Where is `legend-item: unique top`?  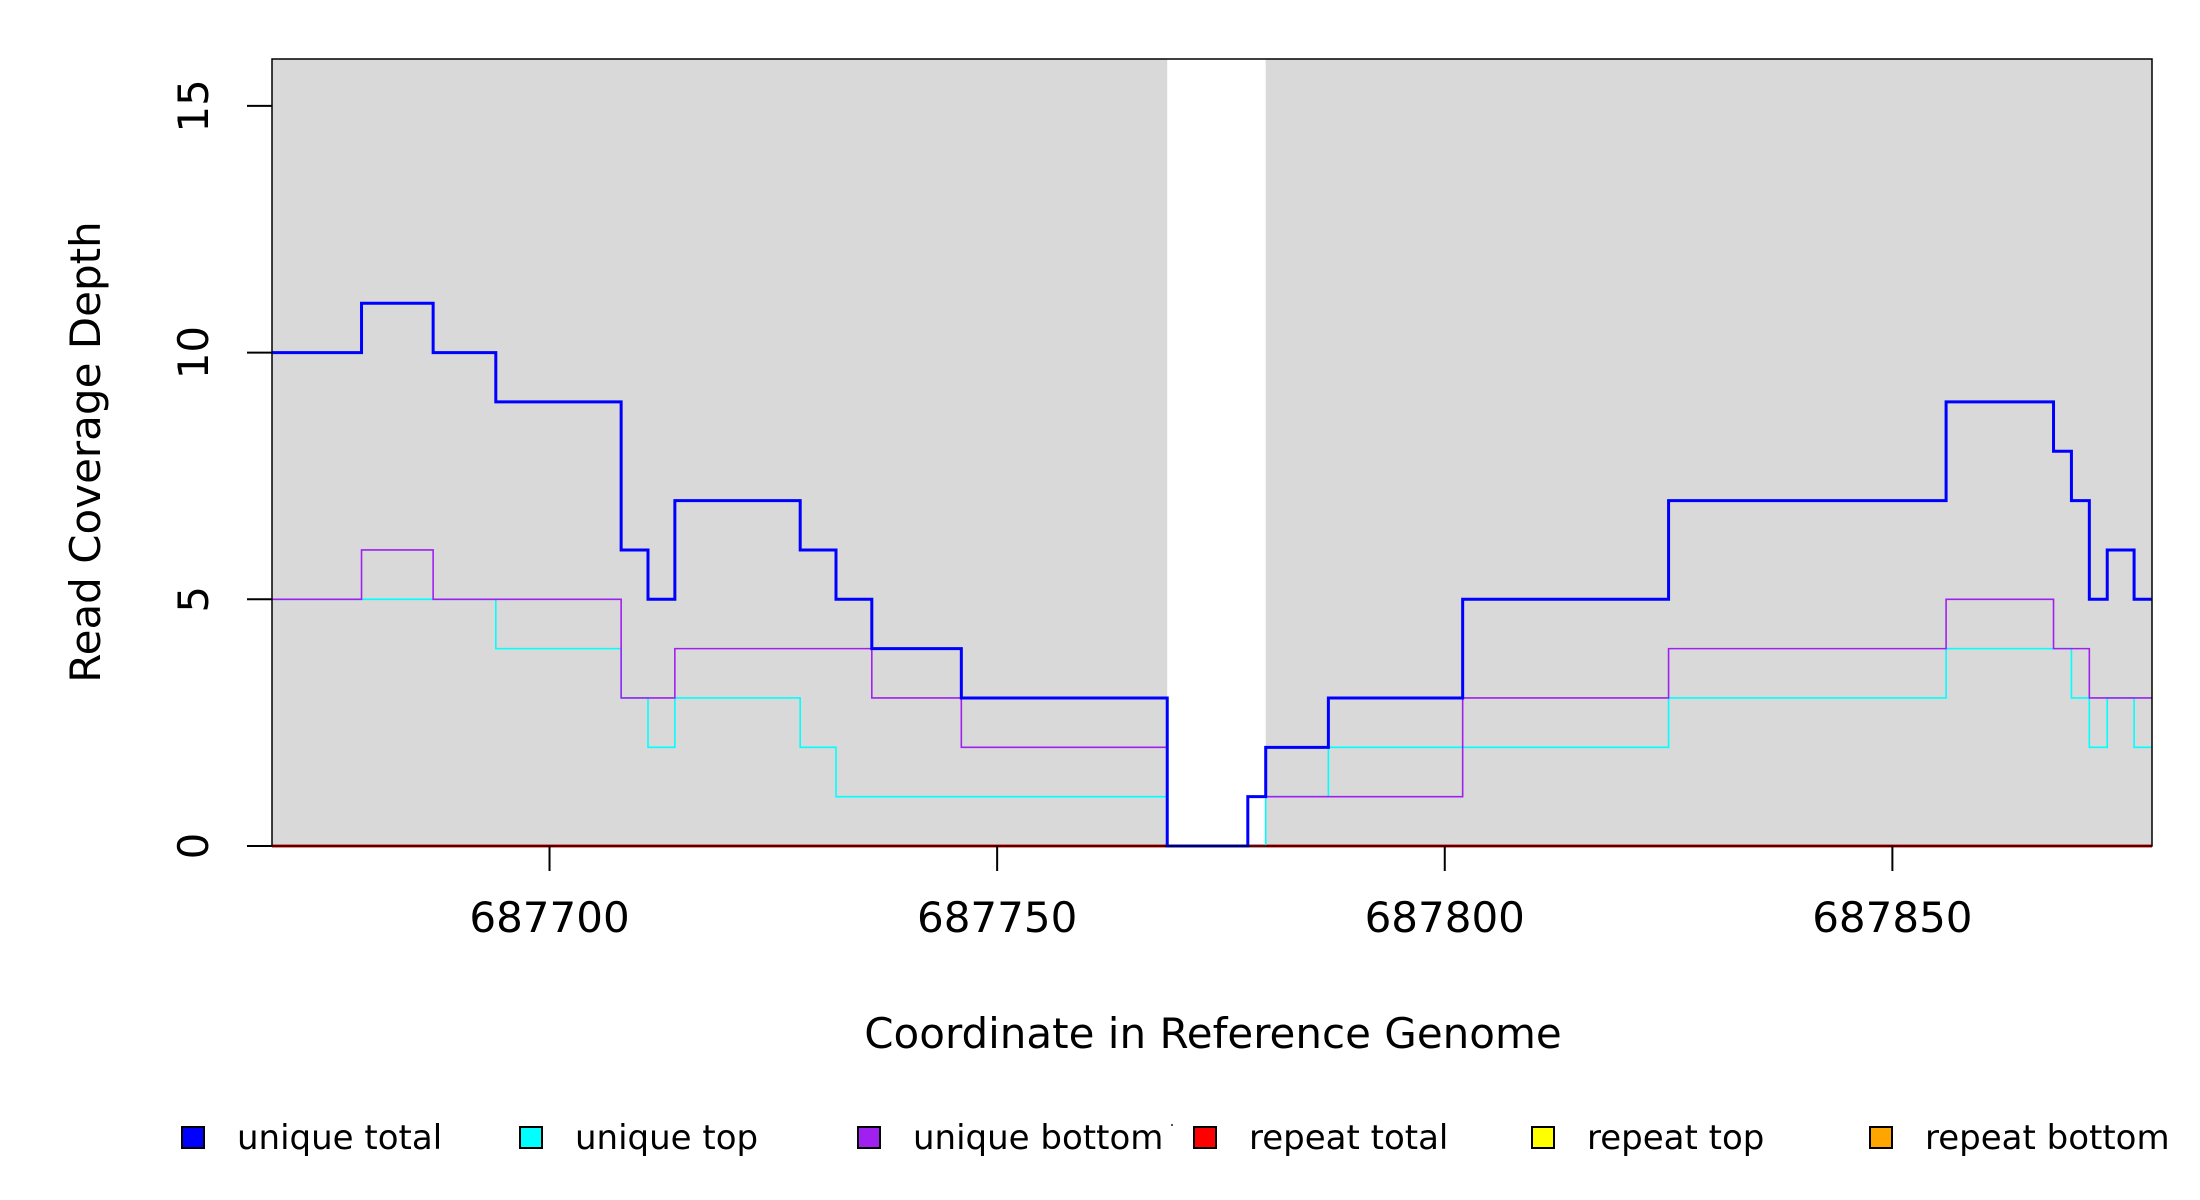 legend-item: unique top is located at coordinates (638, 1138).